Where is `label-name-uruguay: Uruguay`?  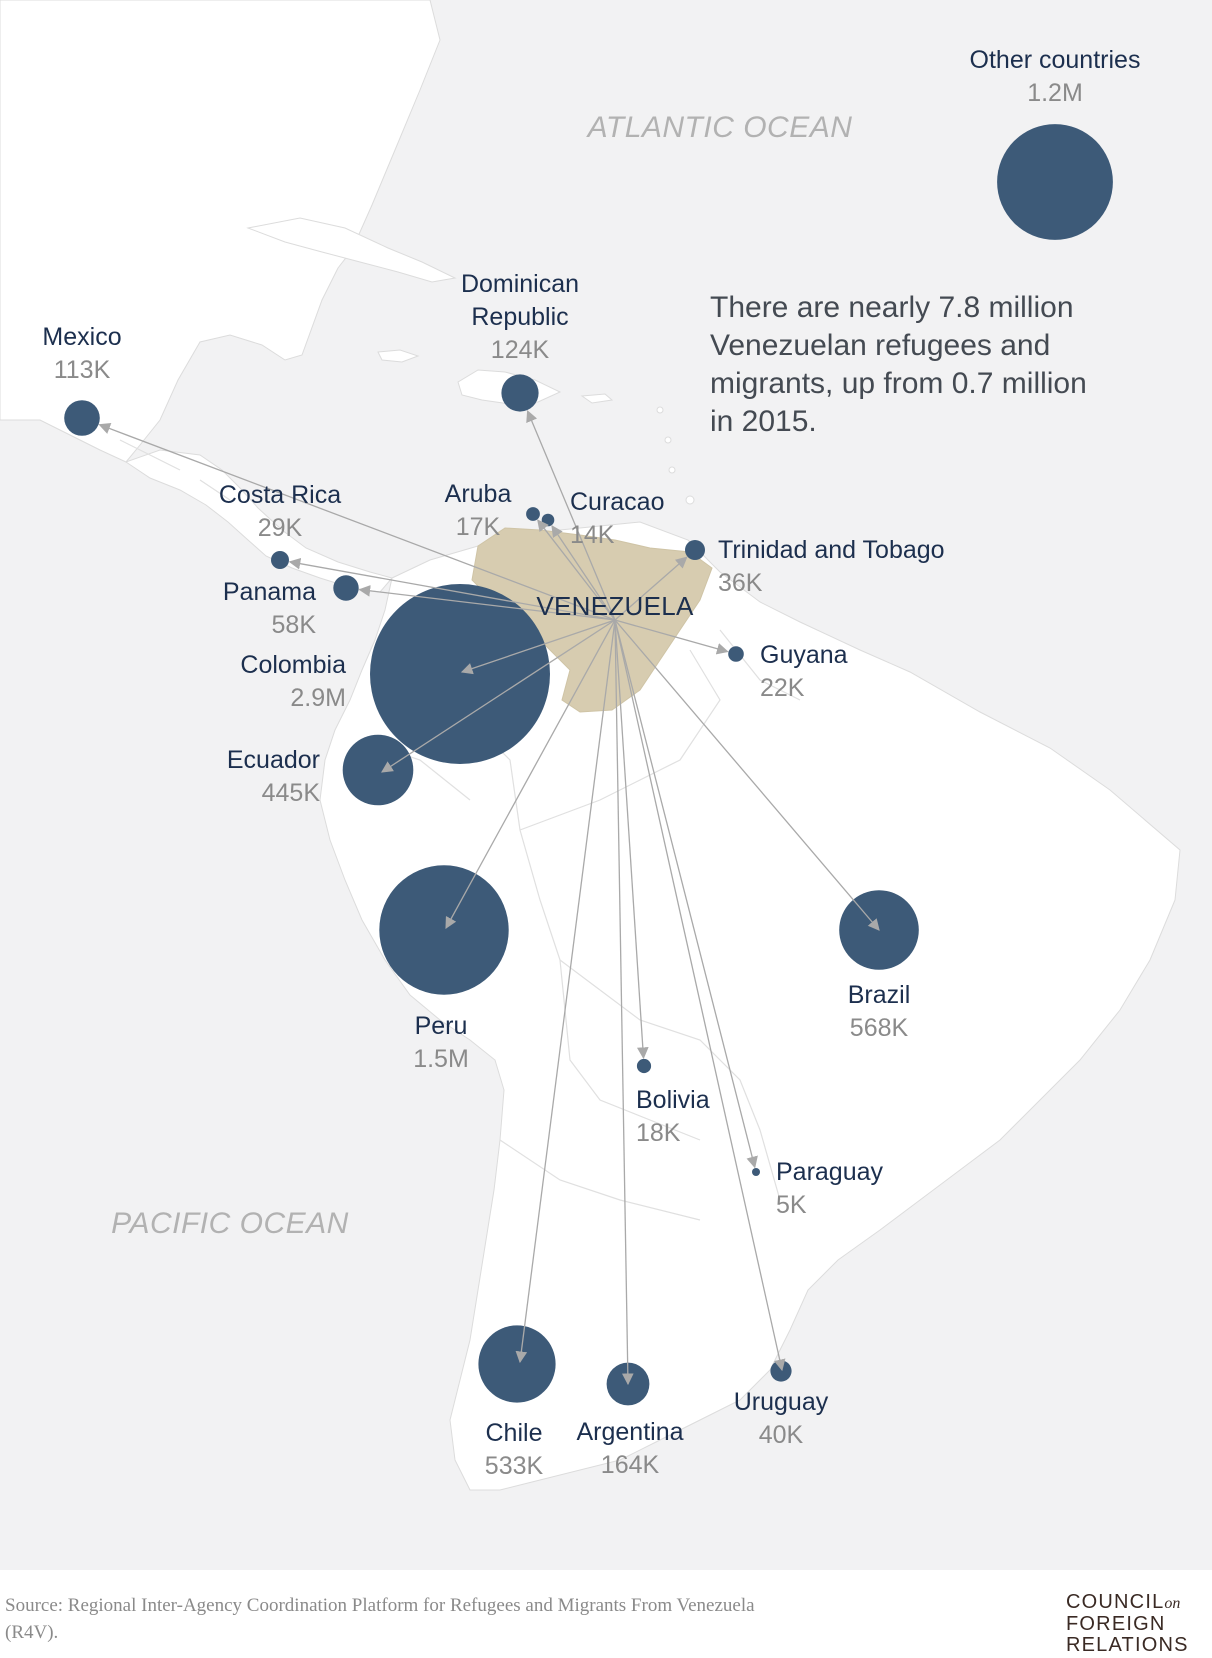 label-name-uruguay: Uruguay is located at coordinates (781, 1402).